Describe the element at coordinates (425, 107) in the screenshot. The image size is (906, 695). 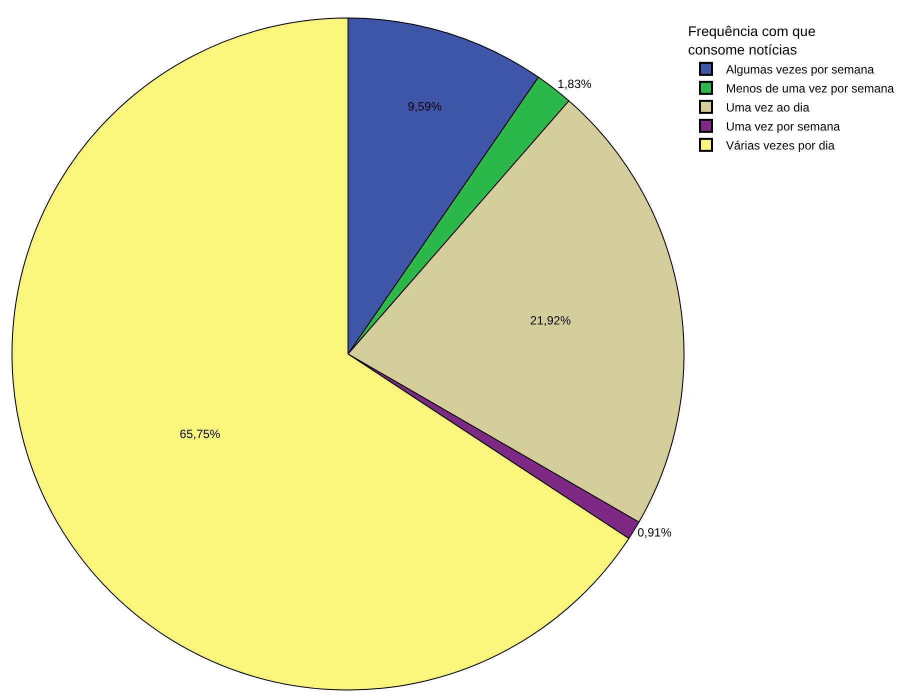
I see `data-label: 9,59%` at that location.